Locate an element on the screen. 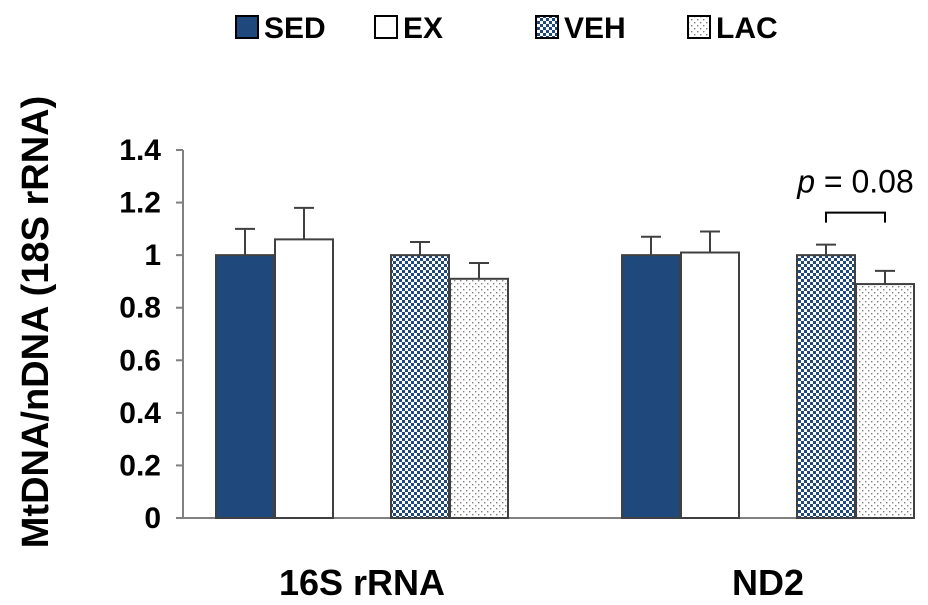 This screenshot has height=605, width=928. category-label: ND2 is located at coordinates (768, 582).